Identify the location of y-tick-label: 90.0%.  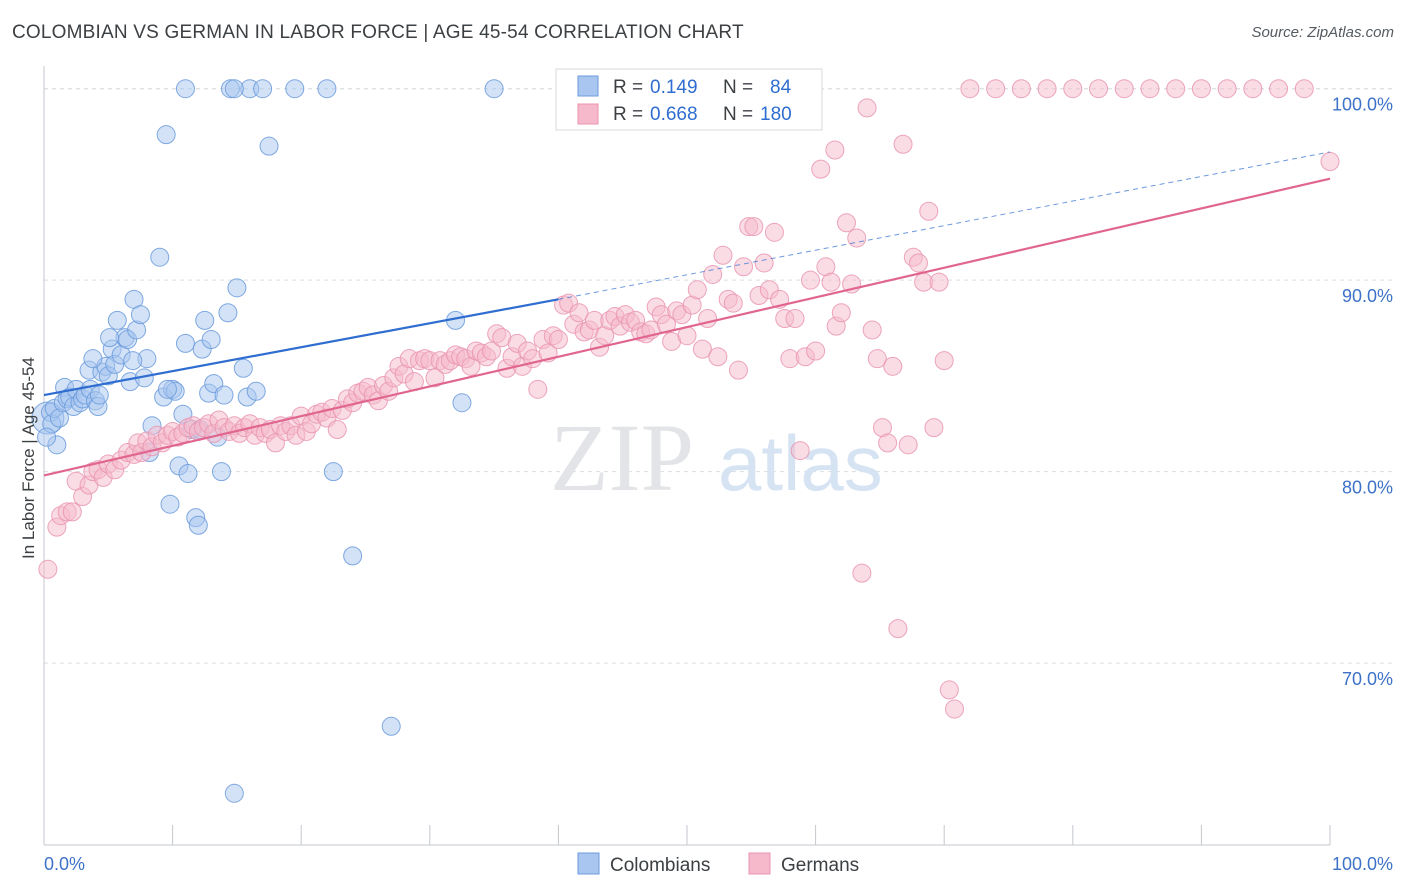
(1367, 296).